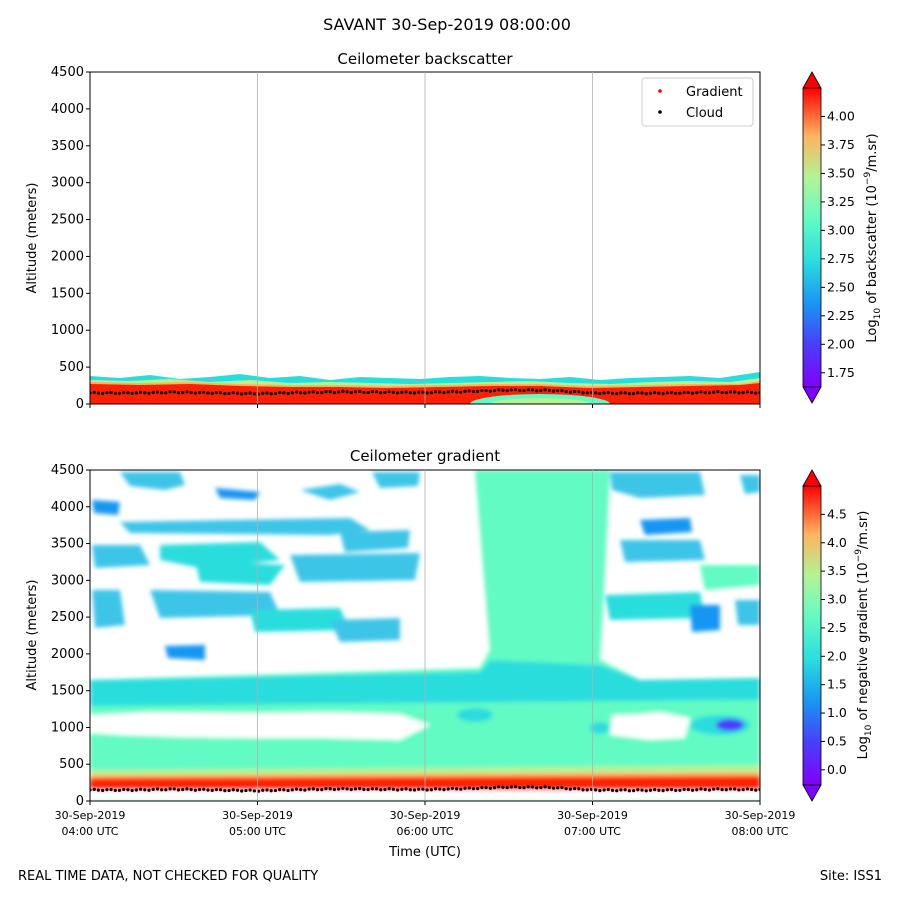 This screenshot has width=900, height=900. I want to click on legend-gradient-marker, so click(660, 91).